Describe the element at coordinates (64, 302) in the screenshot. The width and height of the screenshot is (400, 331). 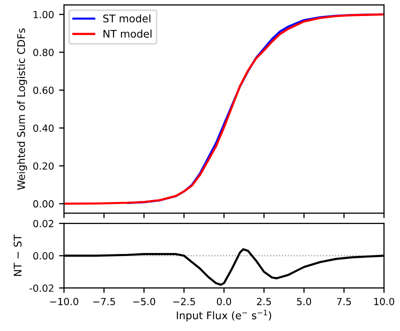
I see `x-tick-label: −10.0` at that location.